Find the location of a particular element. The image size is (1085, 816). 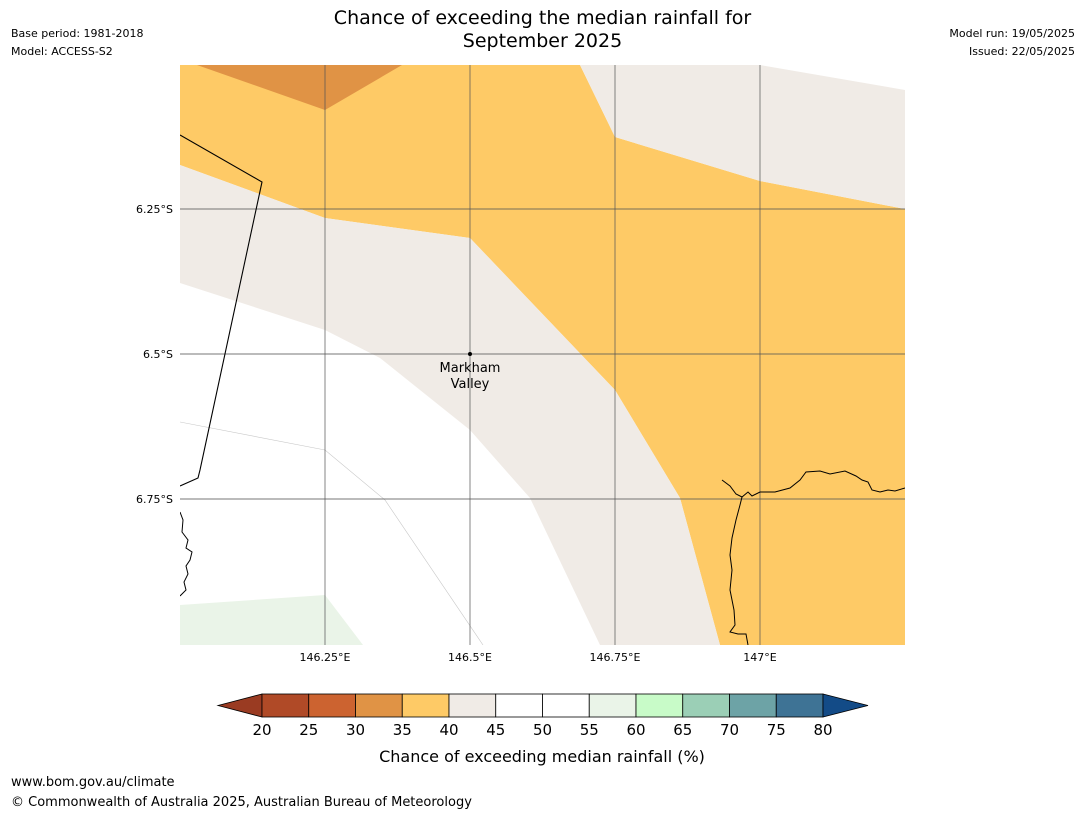

colorbar-tick-label: 60 is located at coordinates (635, 730).